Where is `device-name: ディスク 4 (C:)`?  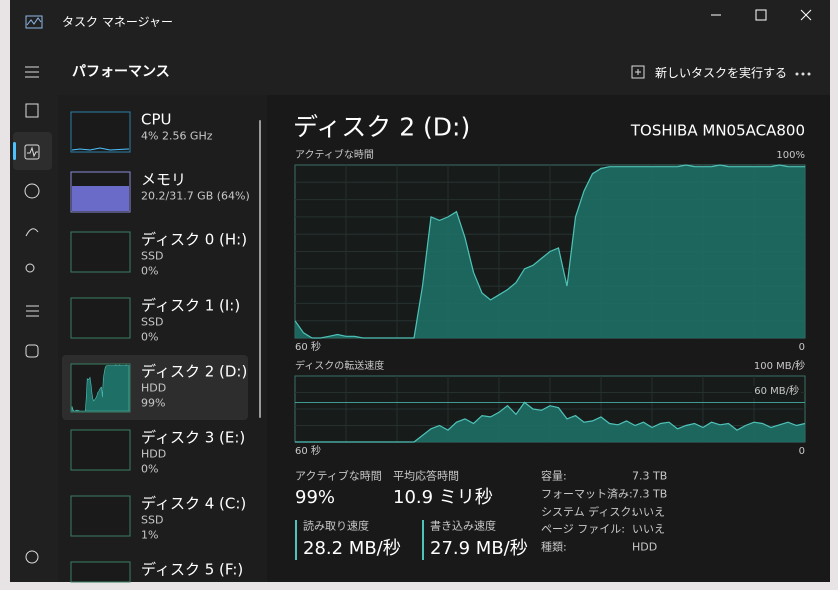
device-name: ディスク 4 (C:) is located at coordinates (194, 503).